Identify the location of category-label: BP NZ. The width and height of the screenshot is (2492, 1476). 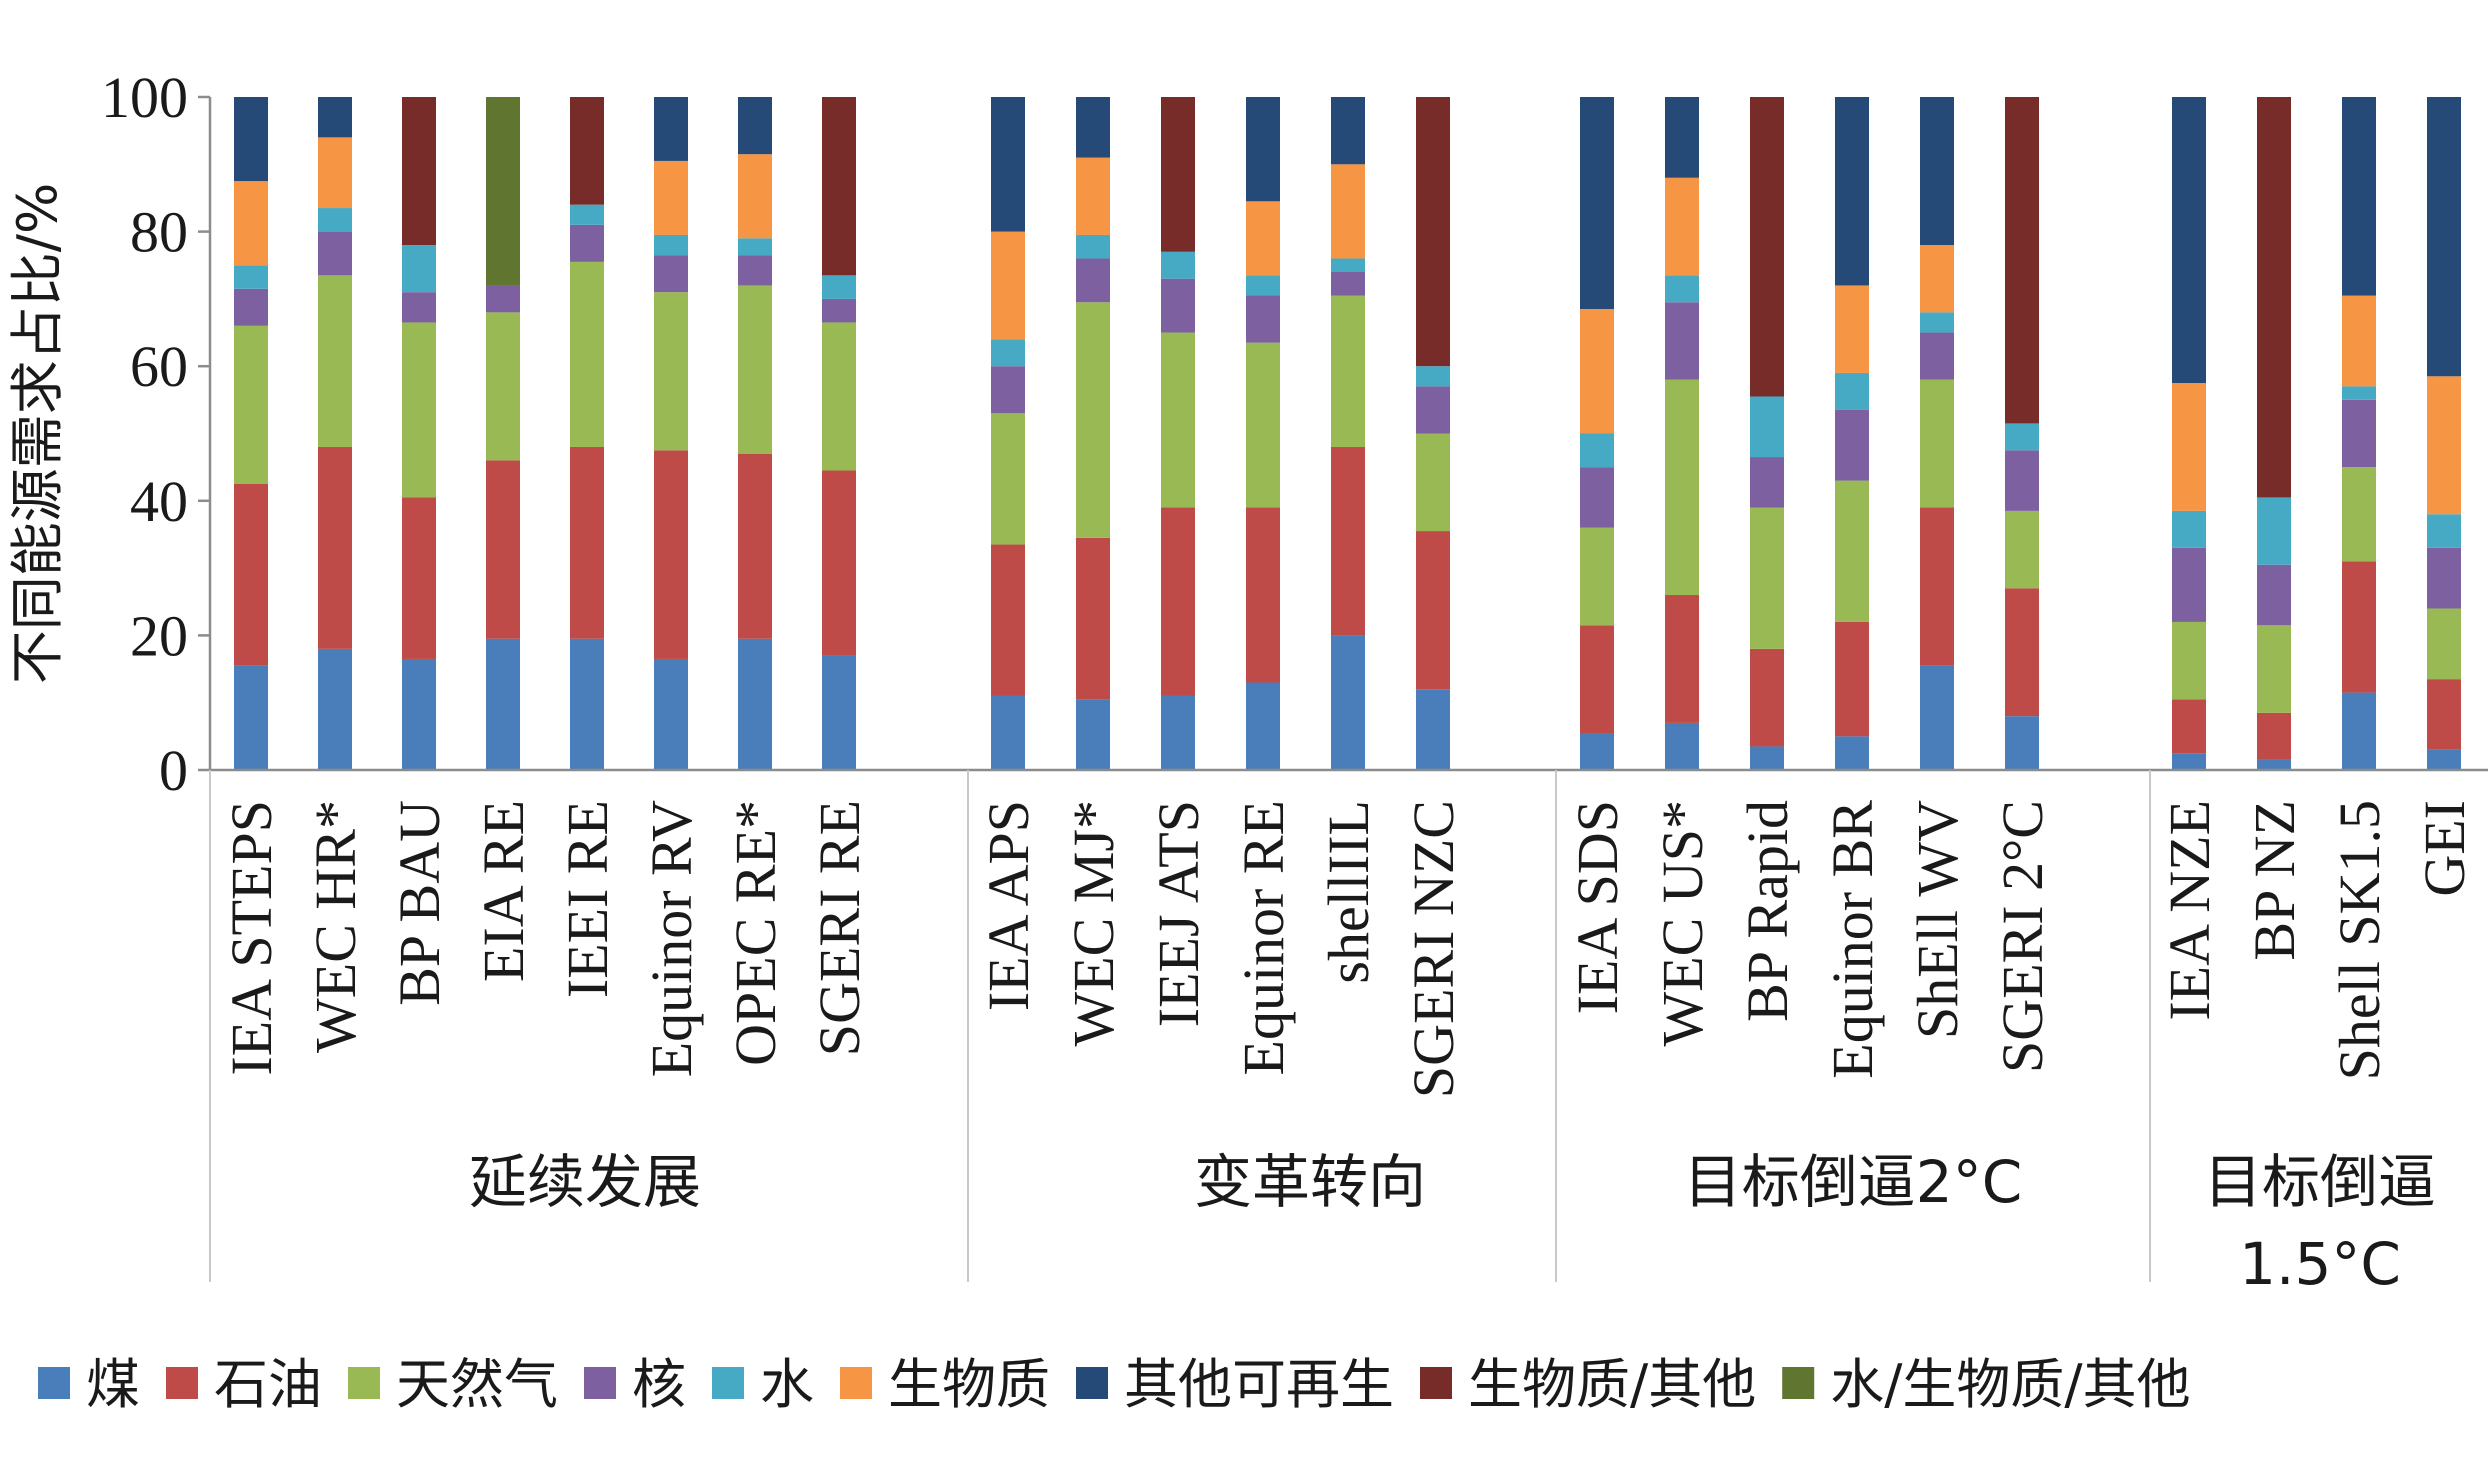
(2274, 880).